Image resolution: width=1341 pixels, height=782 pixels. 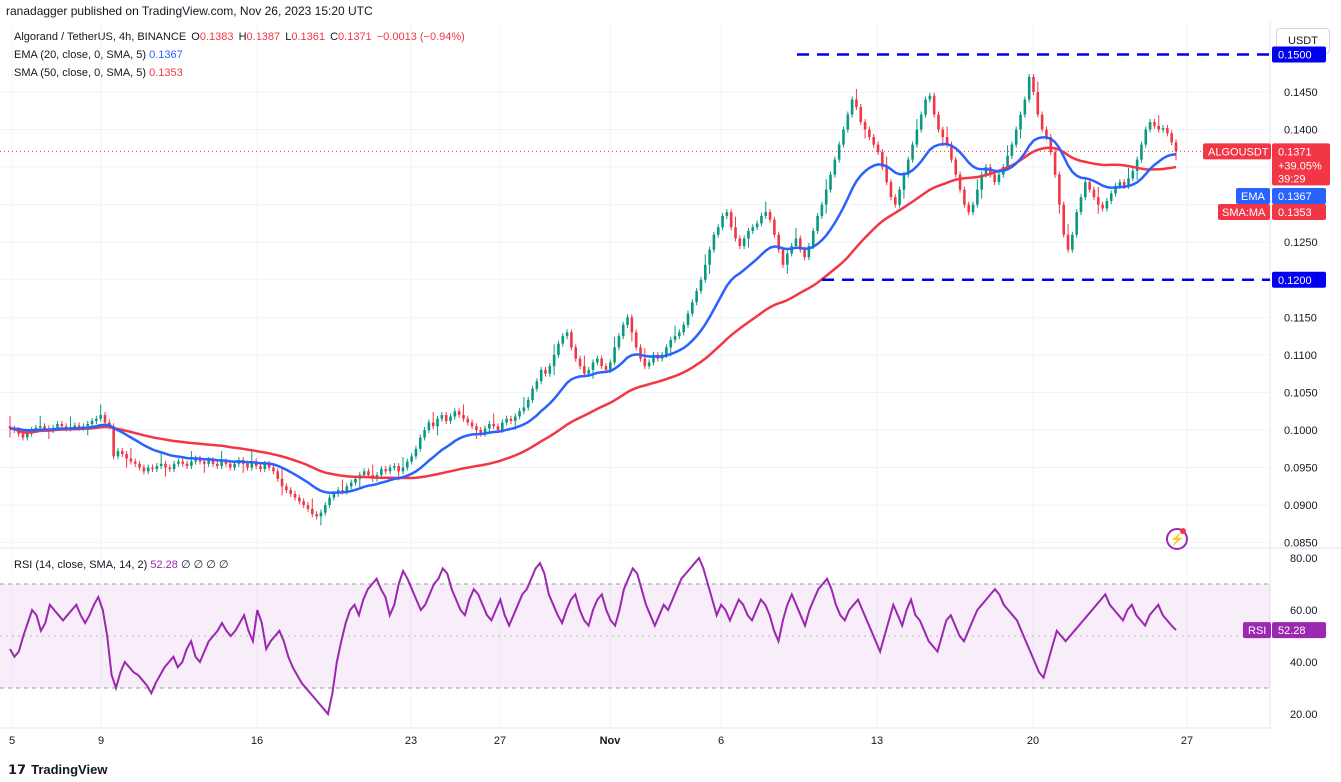 I want to click on sma-legend: SMA (50, close, 0, SMA, 5) 0.1353, so click(x=98, y=73).